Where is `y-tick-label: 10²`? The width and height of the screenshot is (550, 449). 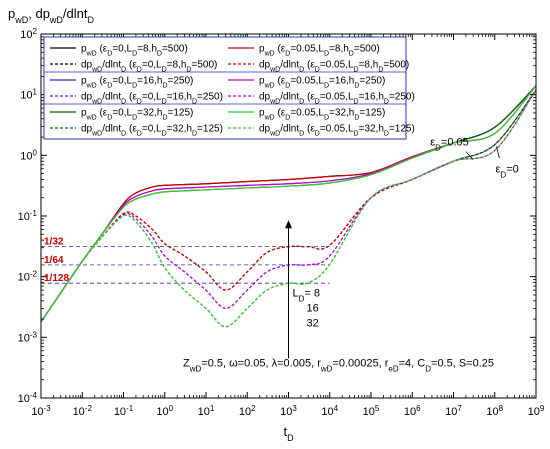 y-tick-label: 10² is located at coordinates (28, 34).